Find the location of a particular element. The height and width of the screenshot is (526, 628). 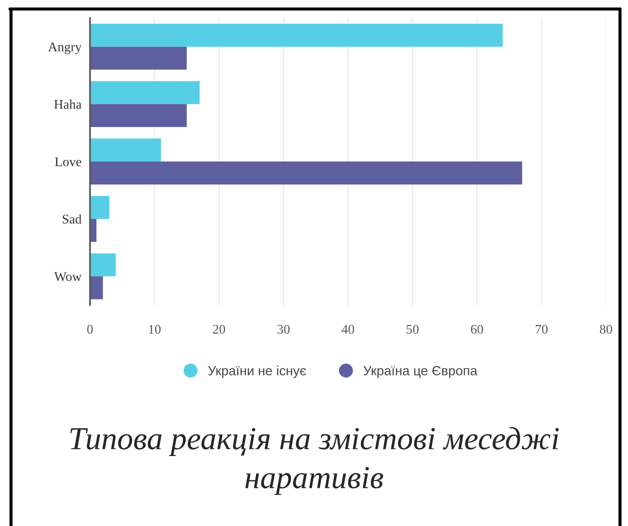

y-tick-label: Haha is located at coordinates (68, 104).